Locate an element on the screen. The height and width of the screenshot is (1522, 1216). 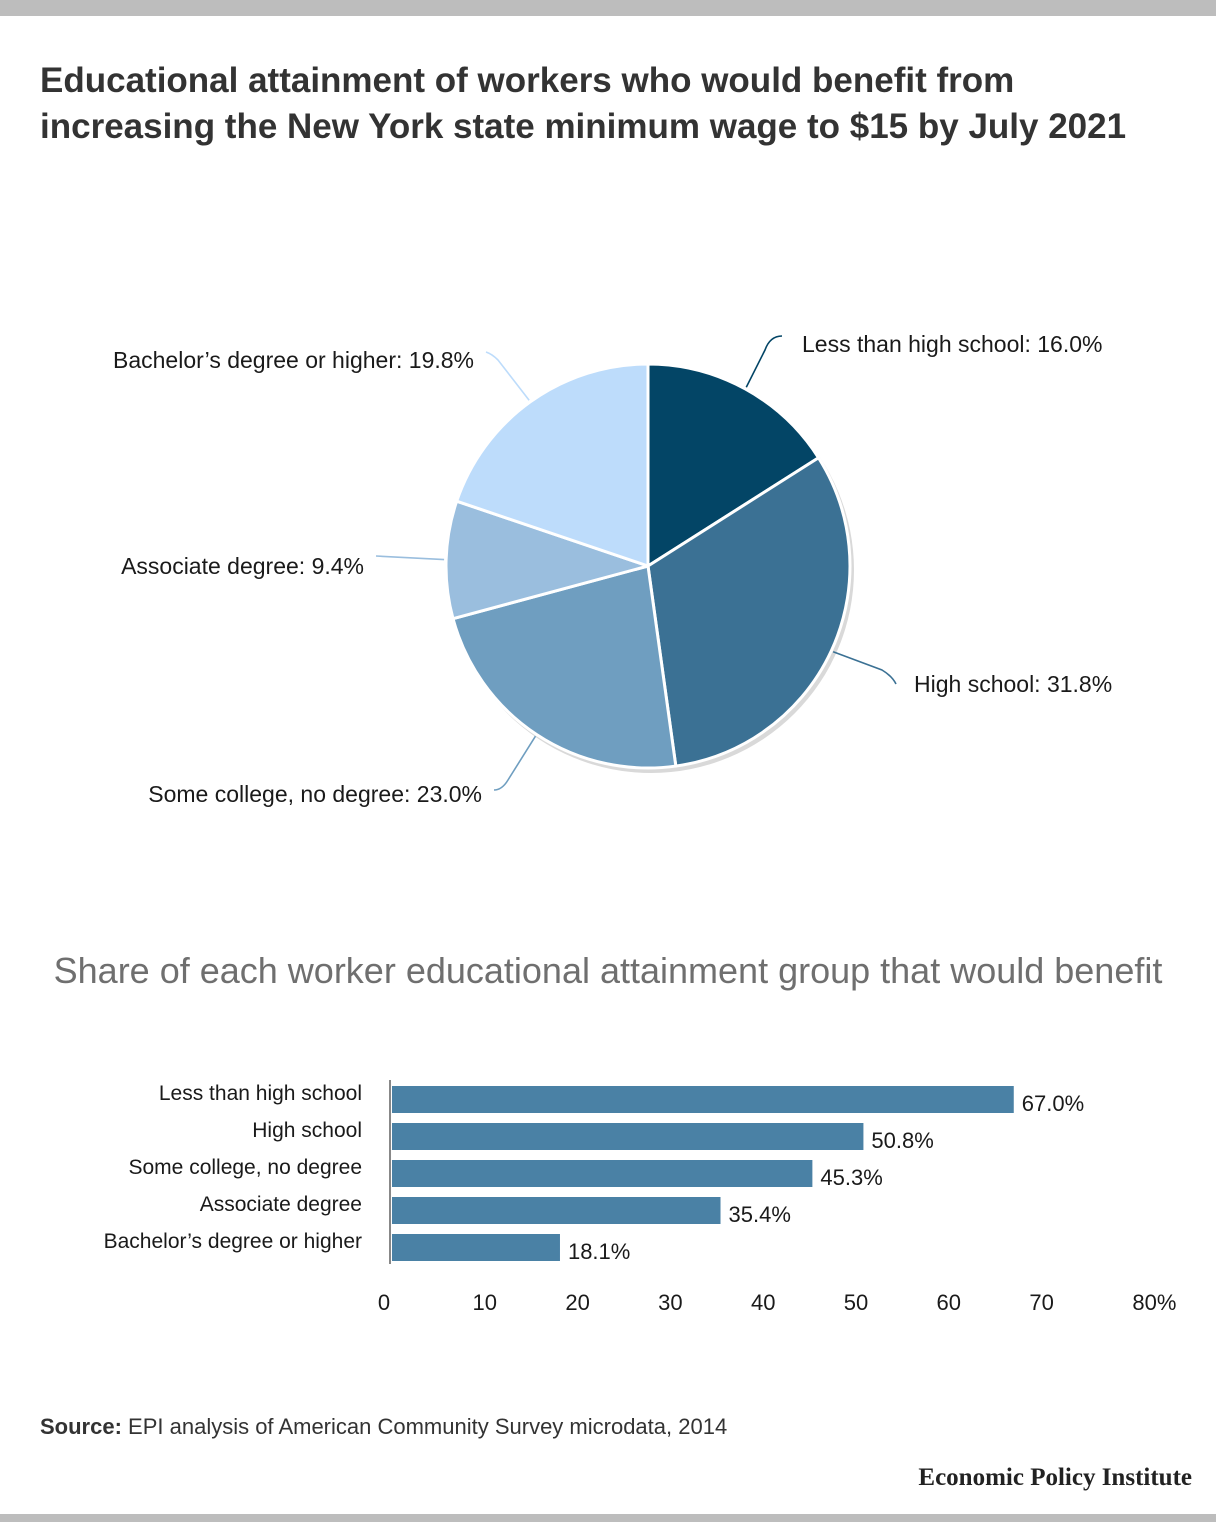
top-rule is located at coordinates (608, 8).